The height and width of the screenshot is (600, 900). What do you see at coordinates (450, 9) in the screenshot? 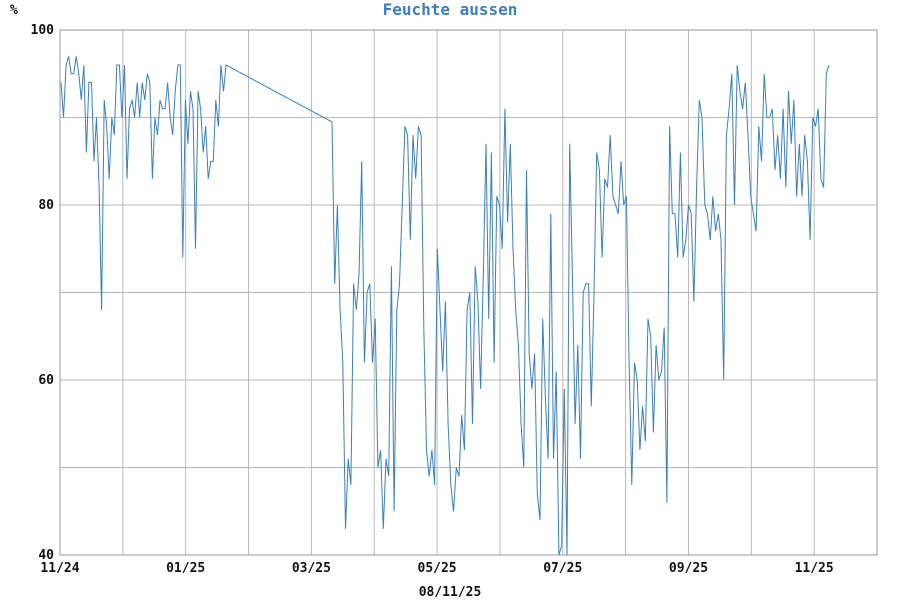
I see `chart-title: Feuchte aussen` at bounding box center [450, 9].